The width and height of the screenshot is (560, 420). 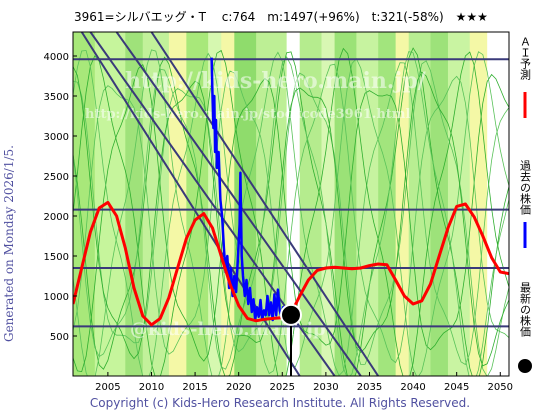 I want to click on x-tick-label: 2030, so click(x=325, y=387).